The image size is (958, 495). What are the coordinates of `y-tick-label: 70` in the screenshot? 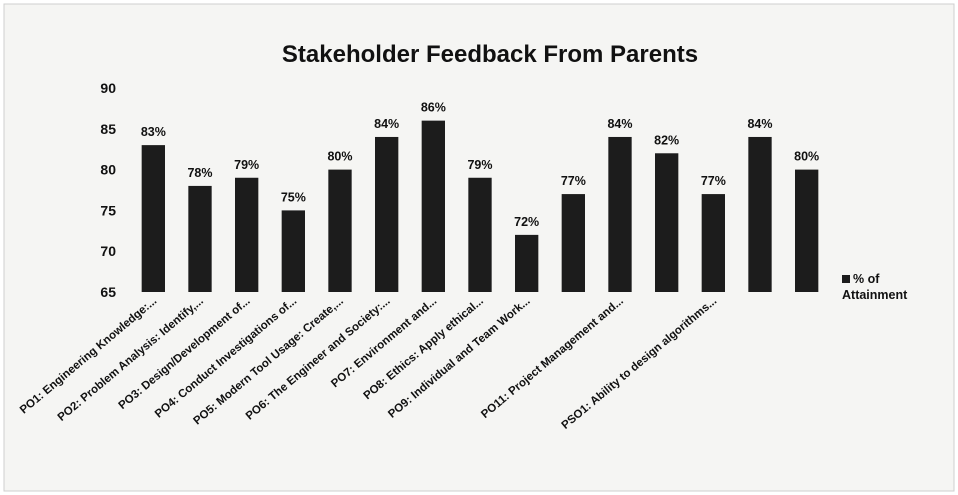 It's located at (108, 251).